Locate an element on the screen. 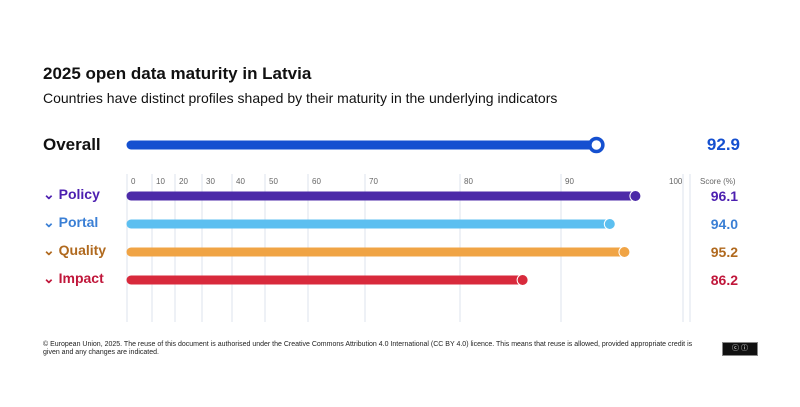  overall-label: Overall is located at coordinates (72, 144).